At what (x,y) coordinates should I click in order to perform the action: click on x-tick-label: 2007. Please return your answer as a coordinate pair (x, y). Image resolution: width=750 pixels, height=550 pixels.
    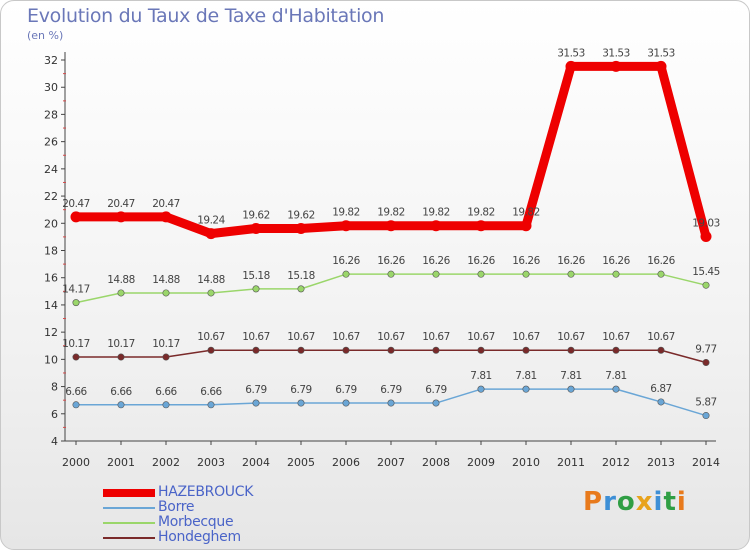
    Looking at the image, I should click on (391, 462).